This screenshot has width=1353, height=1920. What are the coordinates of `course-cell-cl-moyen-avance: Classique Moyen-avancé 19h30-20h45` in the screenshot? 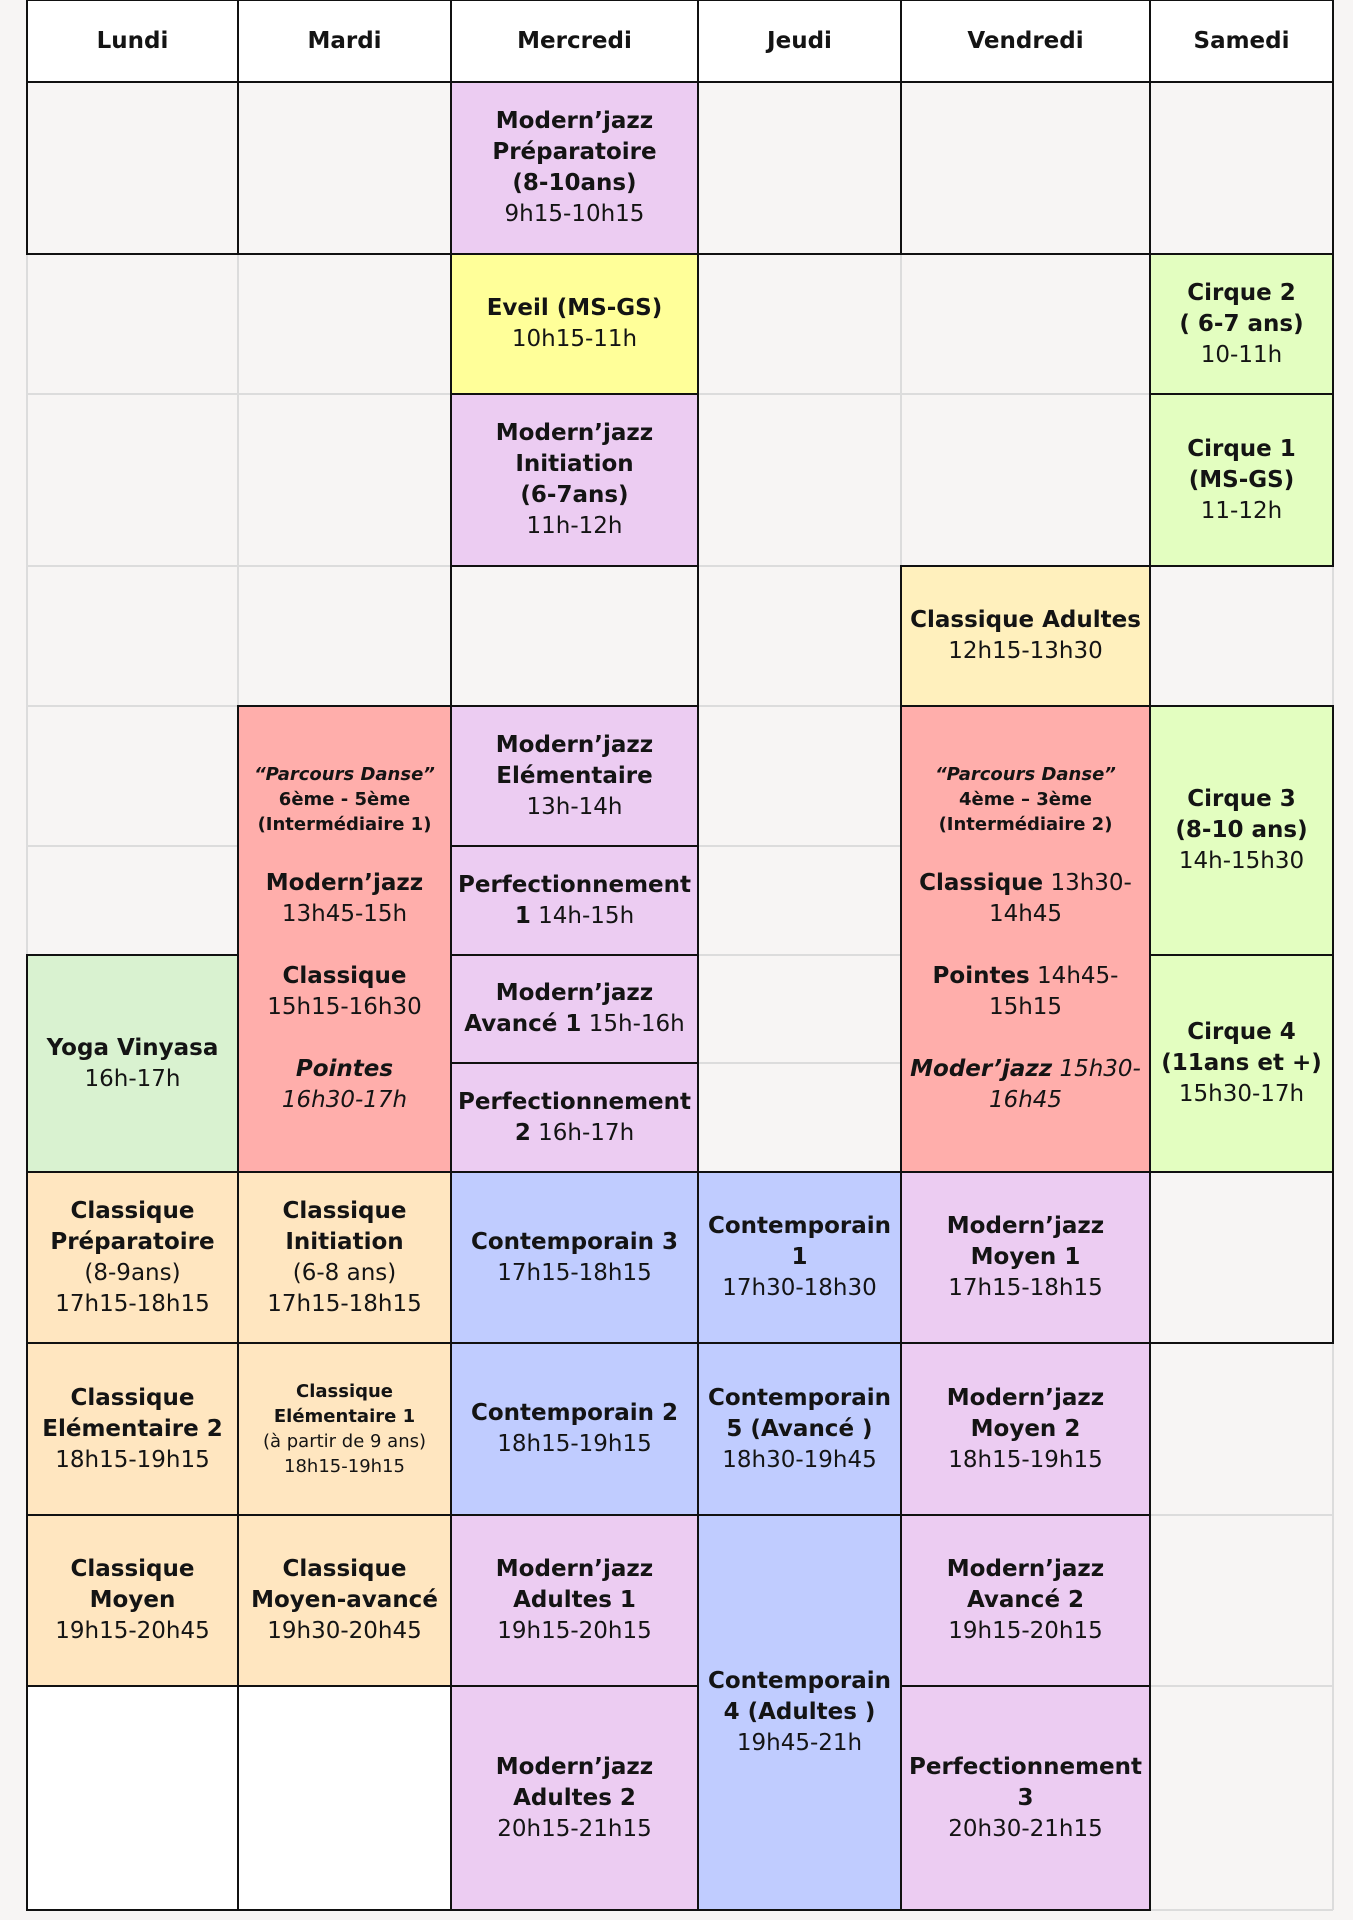 It's located at (344, 1600).